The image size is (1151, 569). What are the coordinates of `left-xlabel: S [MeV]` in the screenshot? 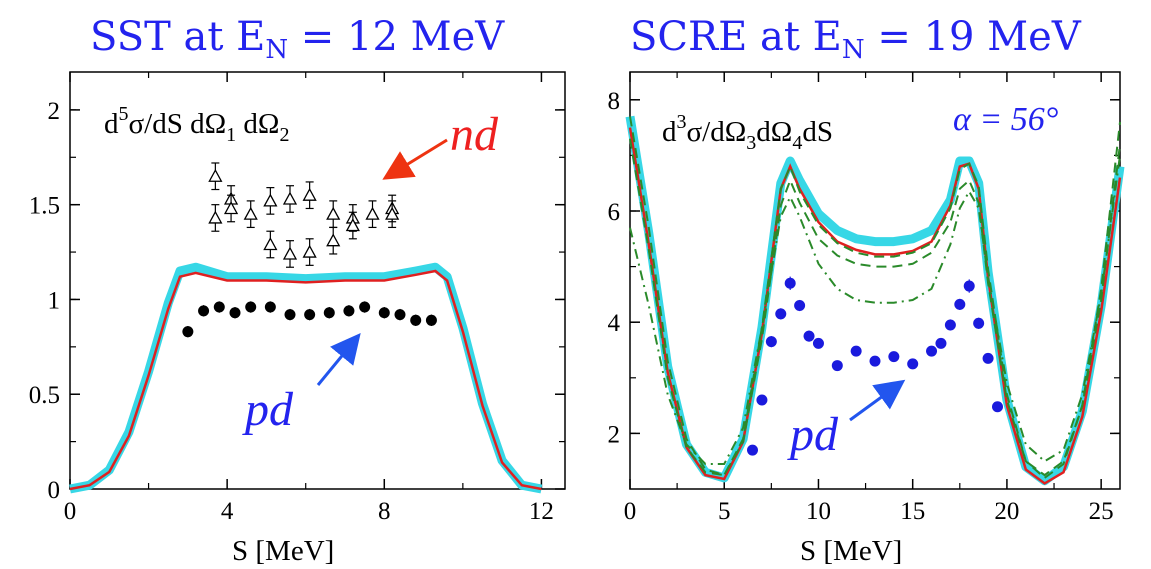 It's located at (283, 551).